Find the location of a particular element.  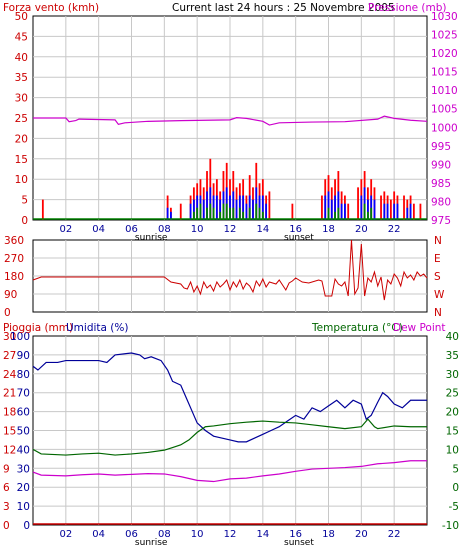

rain-tick-label: 12 is located at coordinates (9, 450).